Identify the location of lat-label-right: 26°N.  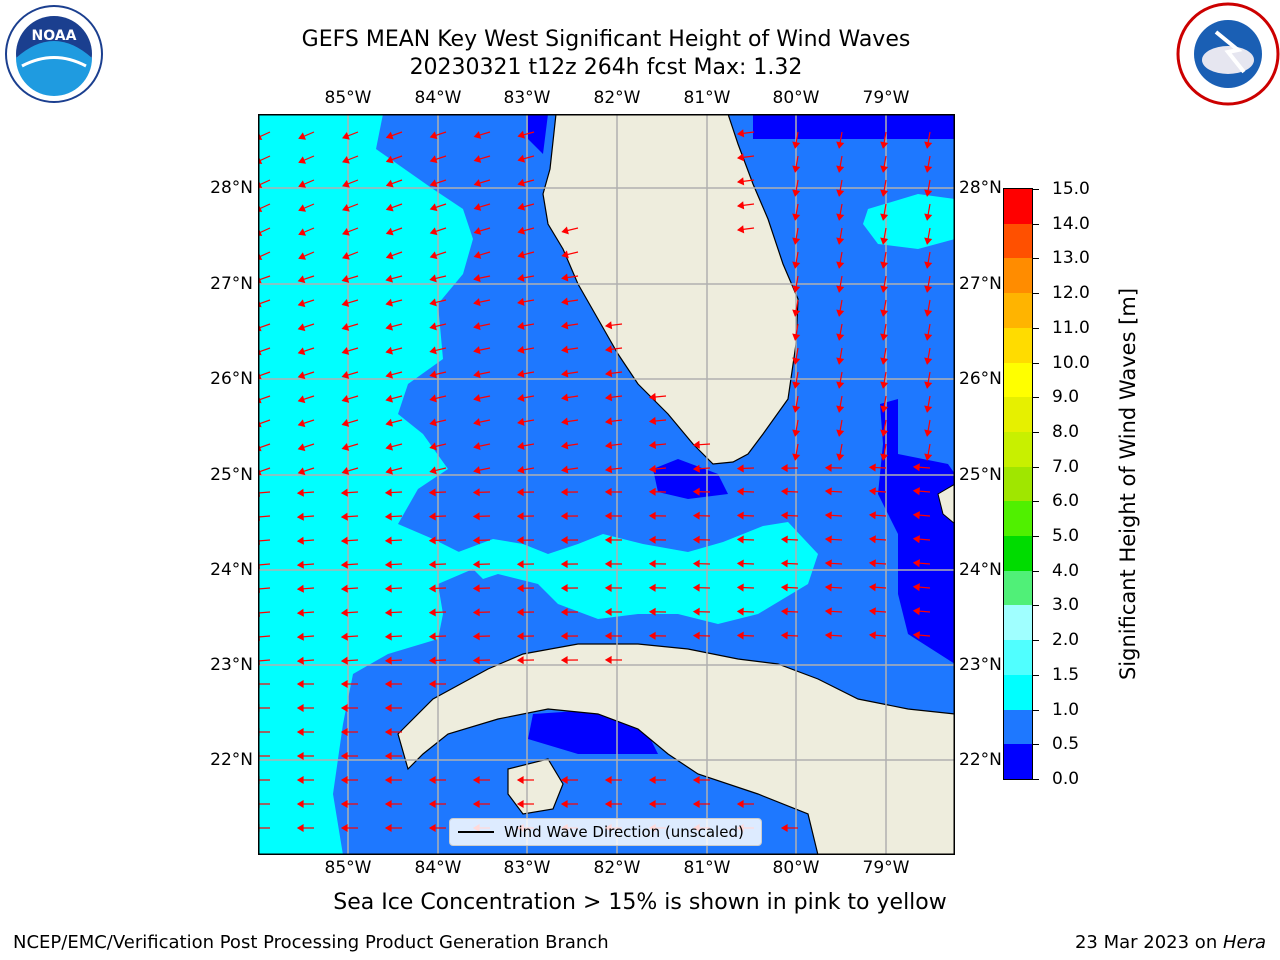
(980, 379).